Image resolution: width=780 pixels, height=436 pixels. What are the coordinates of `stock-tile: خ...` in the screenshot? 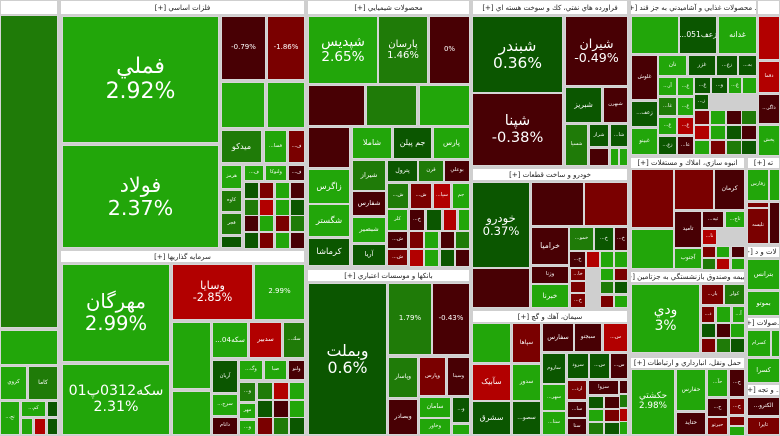 It's located at (621, 239).